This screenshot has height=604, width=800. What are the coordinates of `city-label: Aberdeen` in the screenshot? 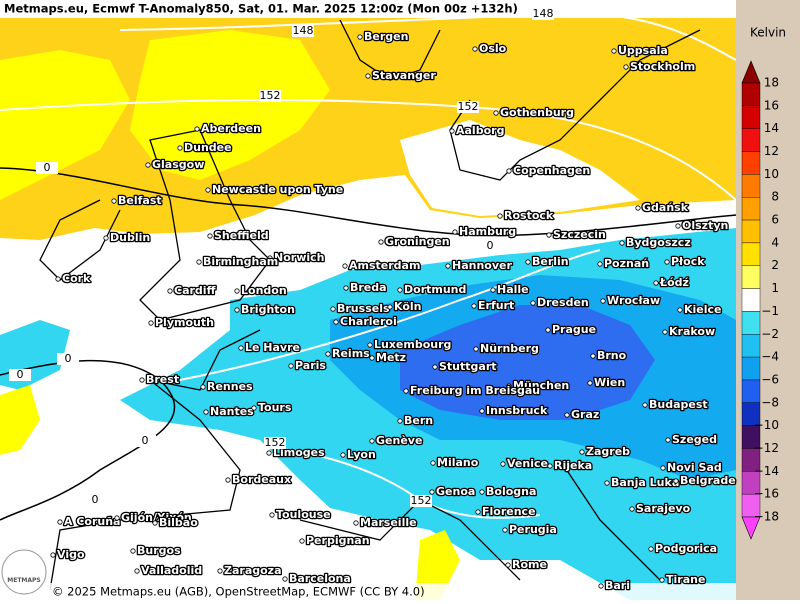 It's located at (231, 128).